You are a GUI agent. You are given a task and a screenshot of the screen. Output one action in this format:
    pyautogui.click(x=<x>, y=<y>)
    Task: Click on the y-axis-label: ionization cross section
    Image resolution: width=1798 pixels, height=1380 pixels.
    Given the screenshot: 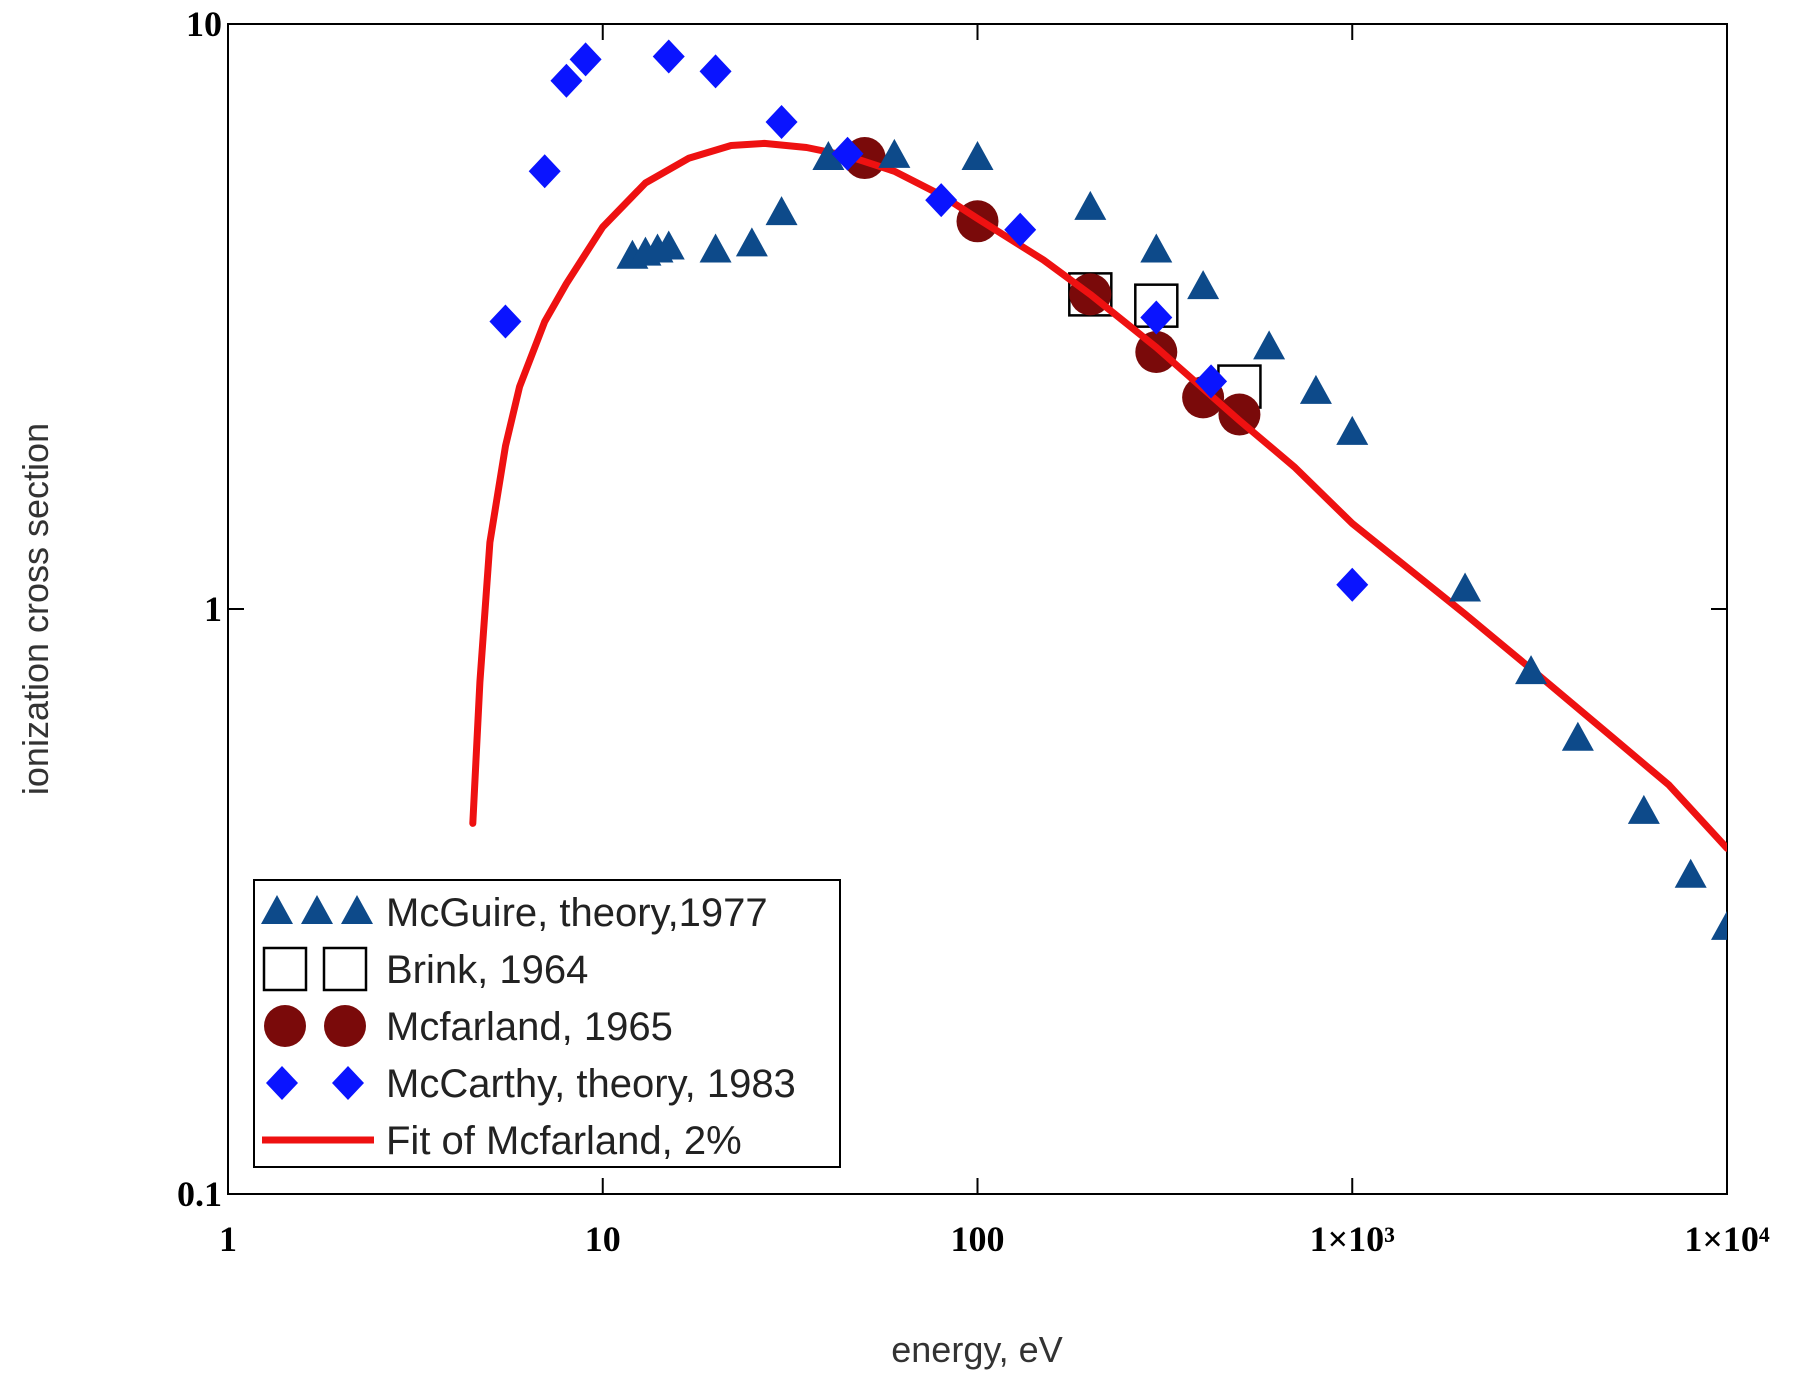 What is the action you would take?
    pyautogui.click(x=35, y=609)
    